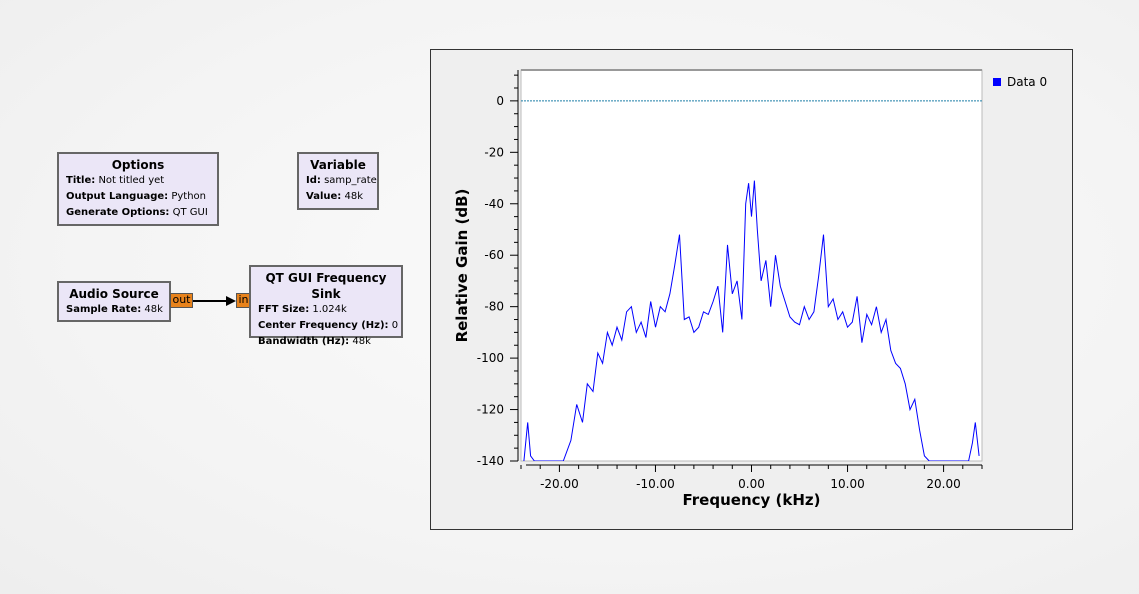 The width and height of the screenshot is (1139, 594). I want to click on y-tick-label: -80, so click(494, 307).